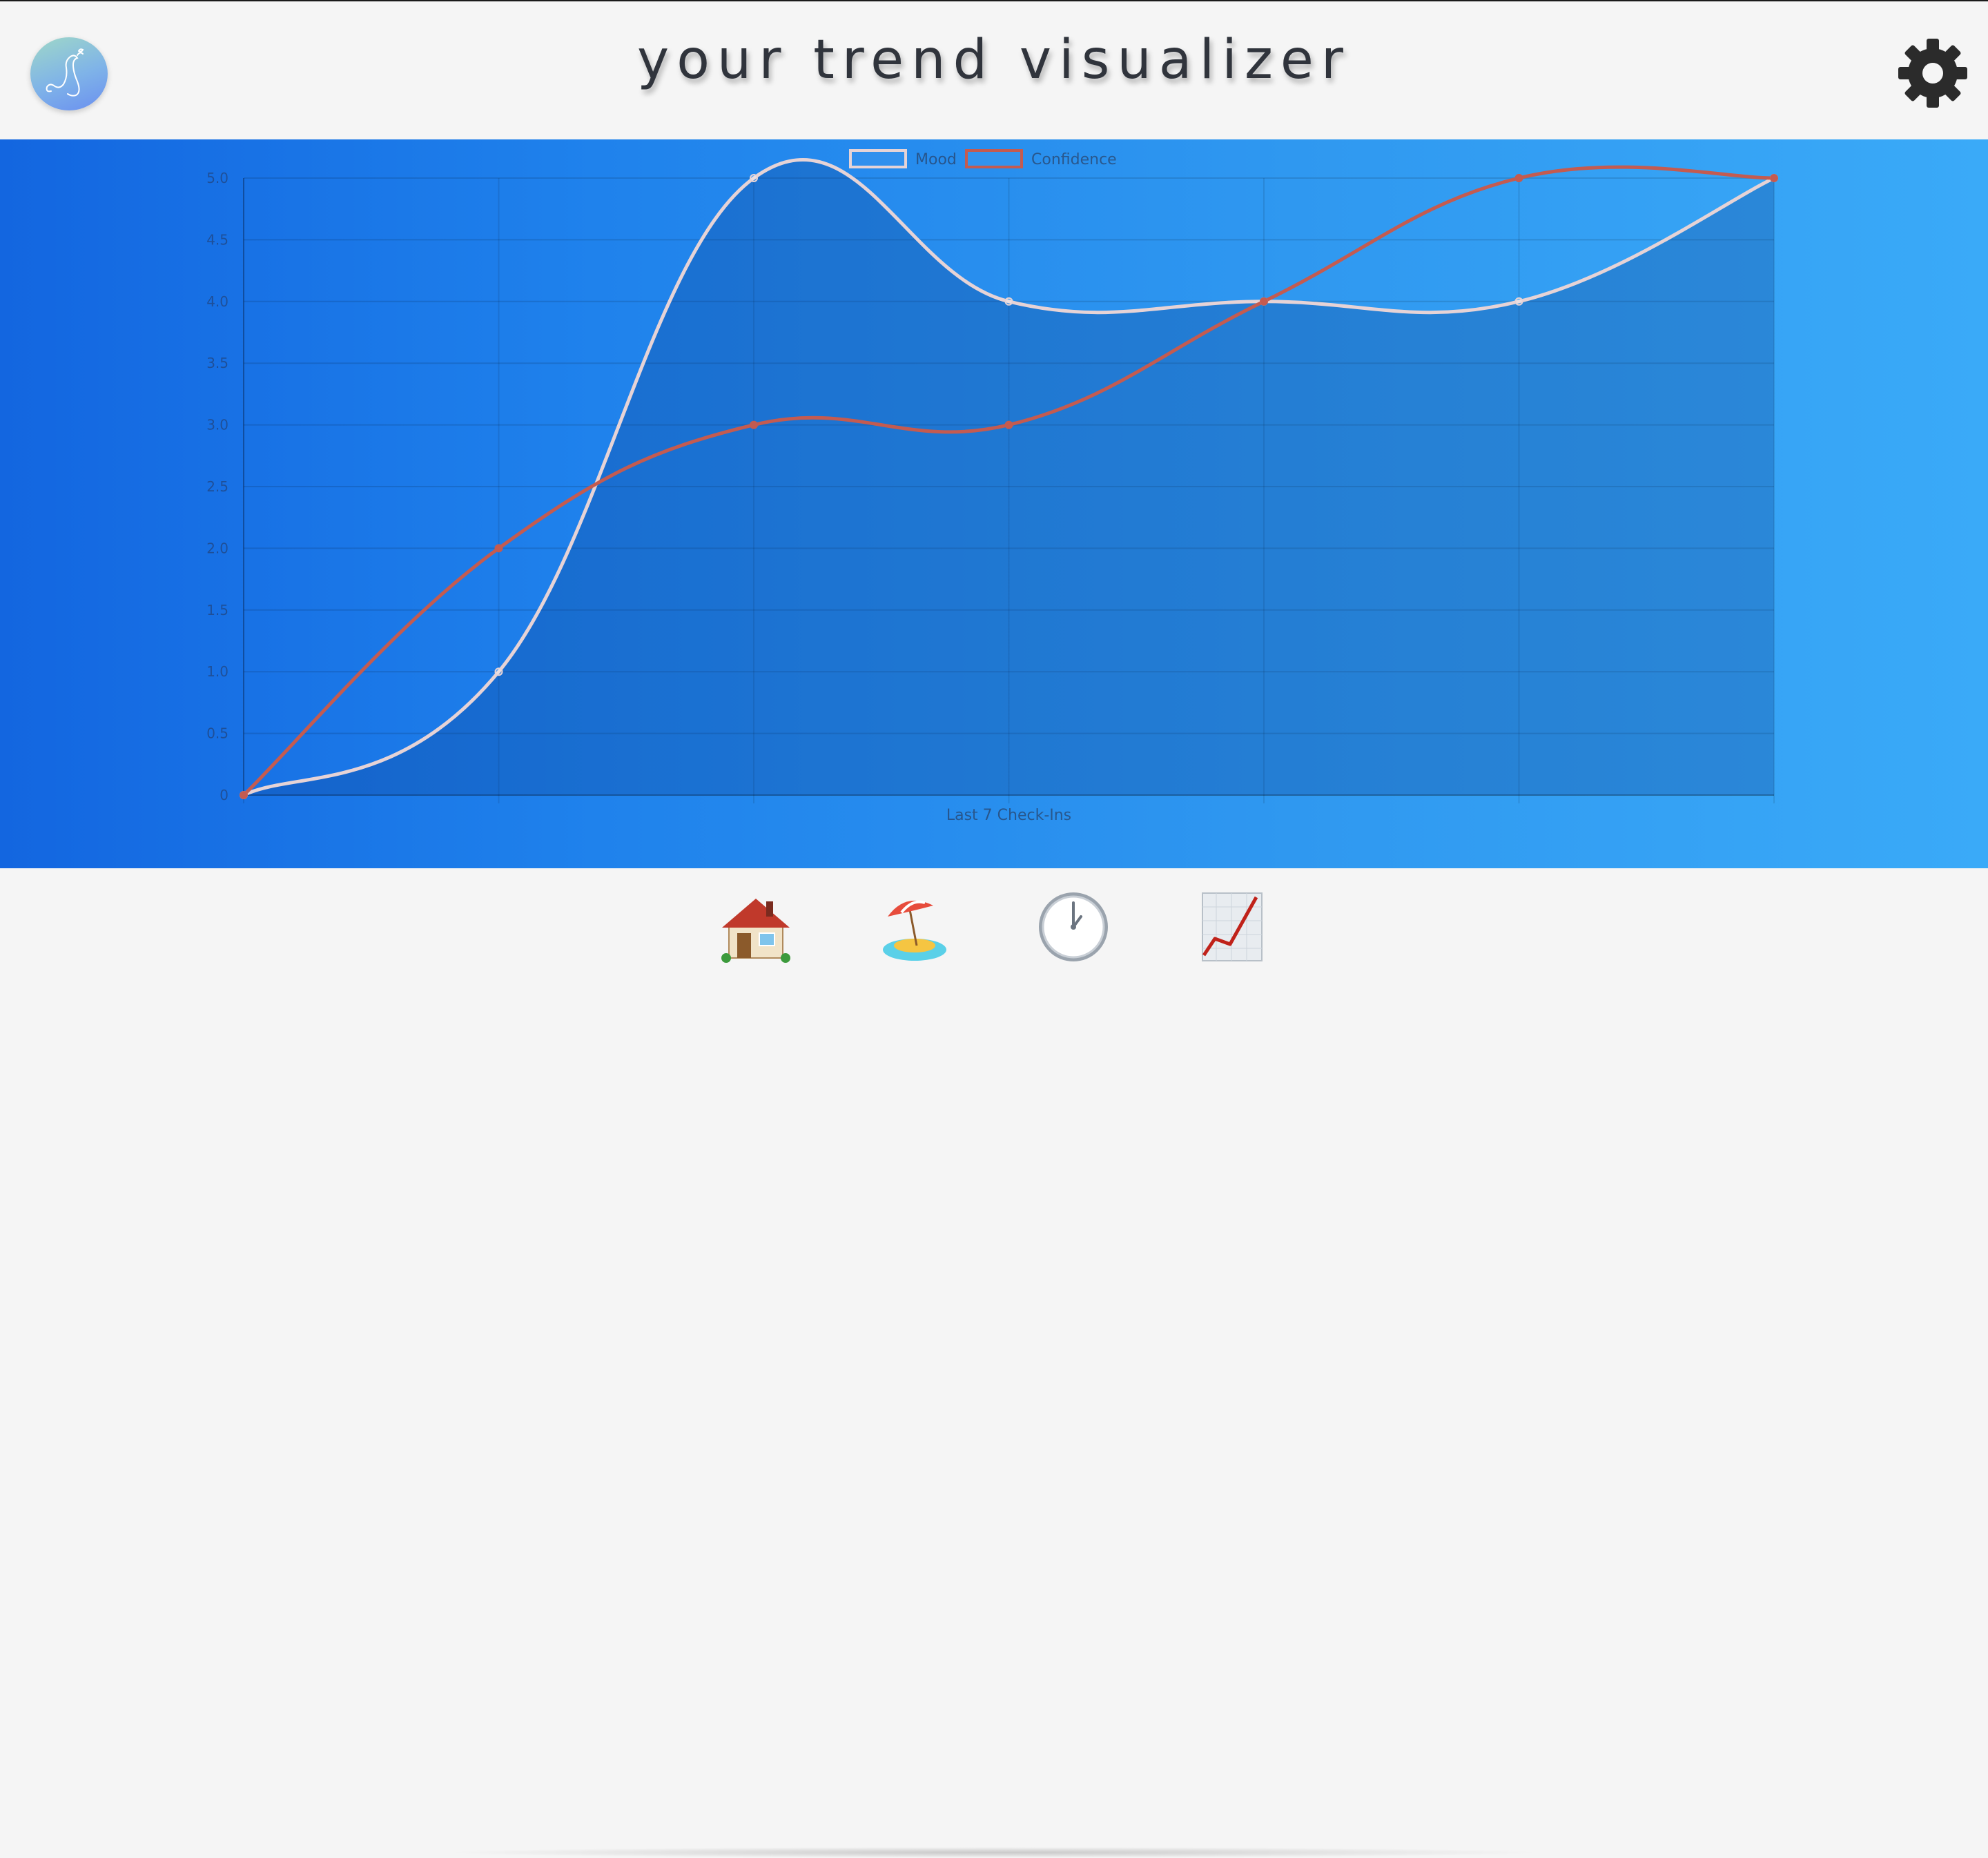 The image size is (1988, 1858). I want to click on house-icon, so click(756, 927).